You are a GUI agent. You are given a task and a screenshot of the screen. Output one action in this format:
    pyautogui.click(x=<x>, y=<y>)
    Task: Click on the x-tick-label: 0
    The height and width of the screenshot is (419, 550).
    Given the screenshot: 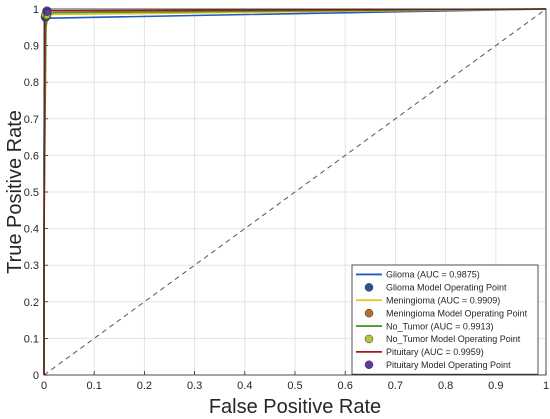 What is the action you would take?
    pyautogui.click(x=44, y=386)
    